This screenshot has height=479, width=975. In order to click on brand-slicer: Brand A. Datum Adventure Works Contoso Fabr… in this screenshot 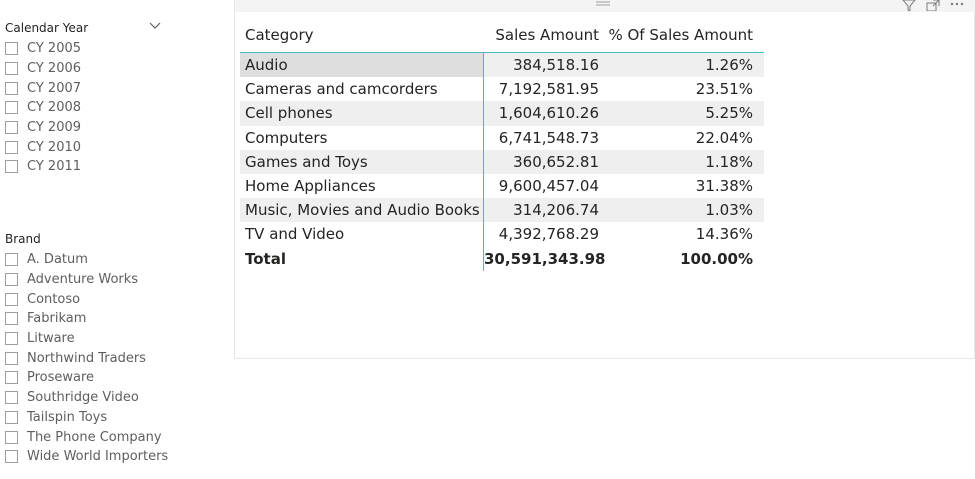, I will do `click(112, 349)`.